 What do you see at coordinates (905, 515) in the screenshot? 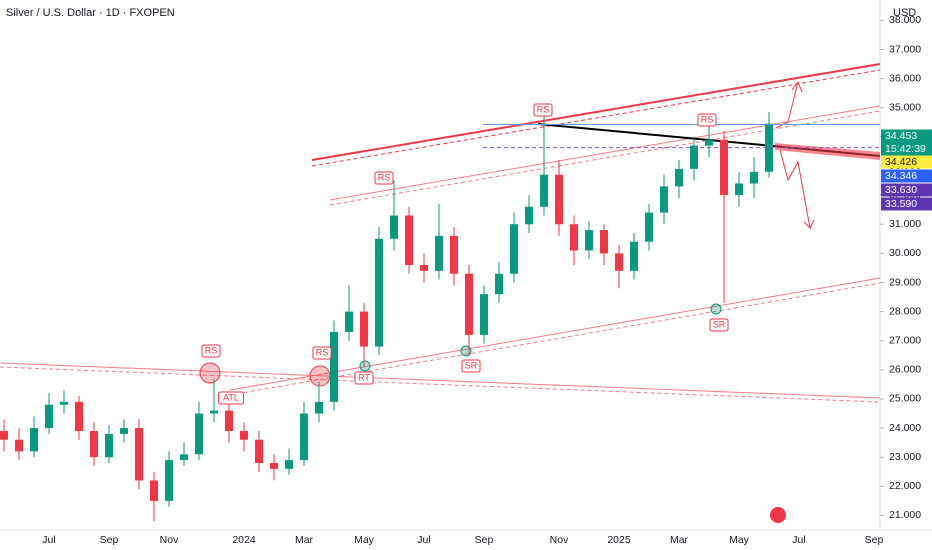
I see `y-tick-label: 21.000` at bounding box center [905, 515].